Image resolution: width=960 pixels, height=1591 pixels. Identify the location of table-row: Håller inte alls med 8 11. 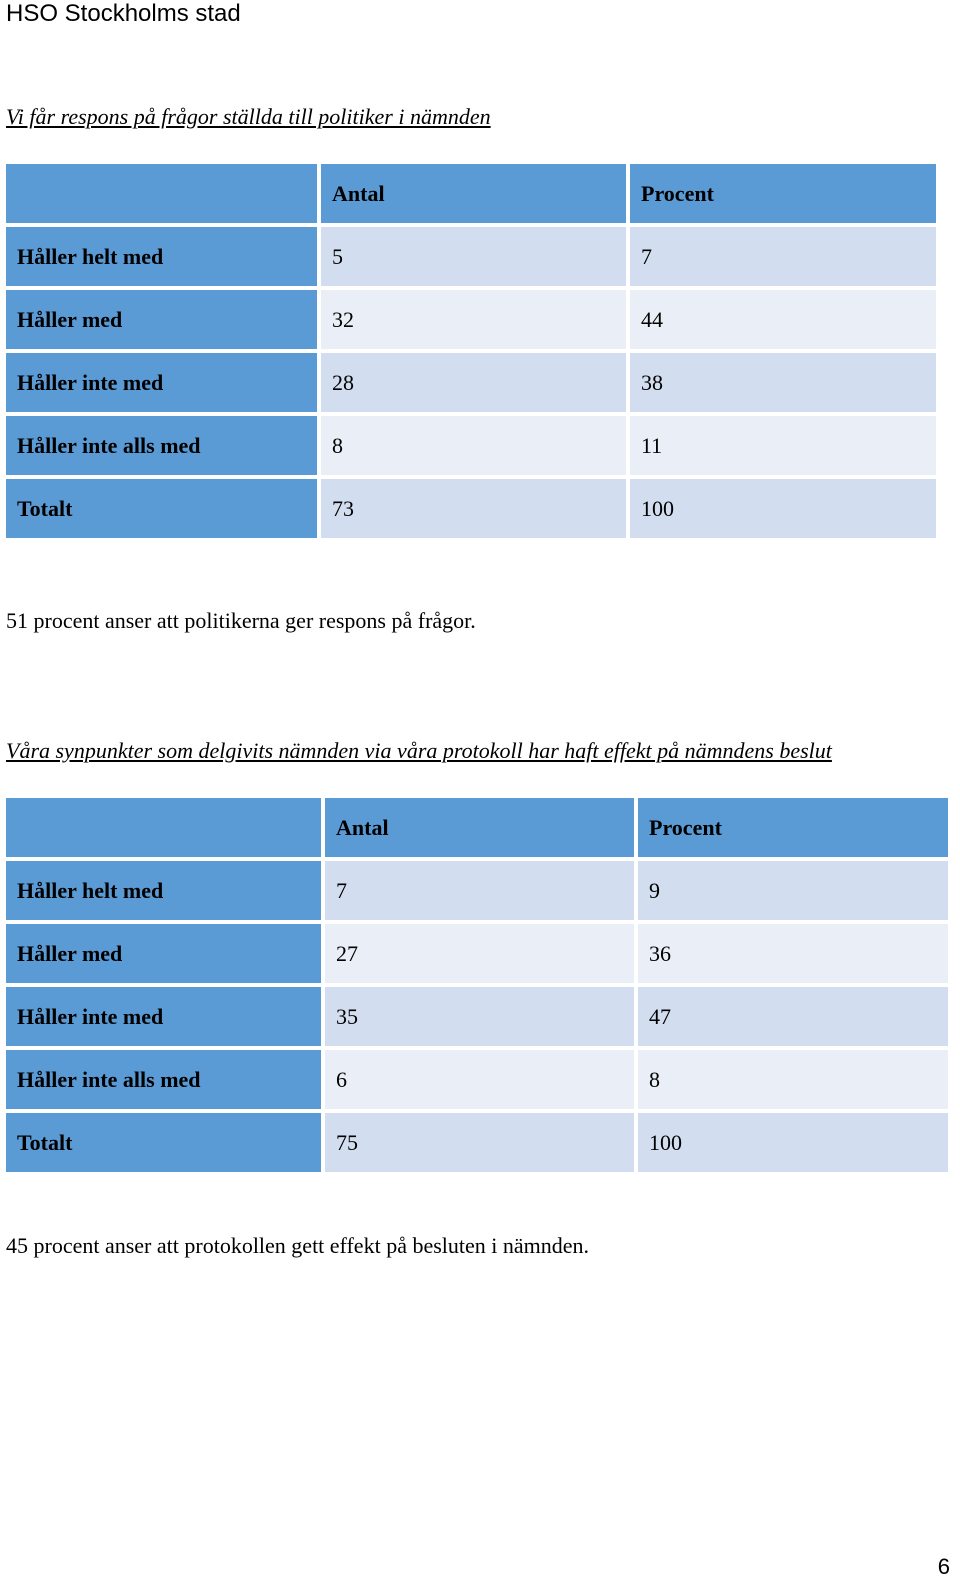
(471, 445).